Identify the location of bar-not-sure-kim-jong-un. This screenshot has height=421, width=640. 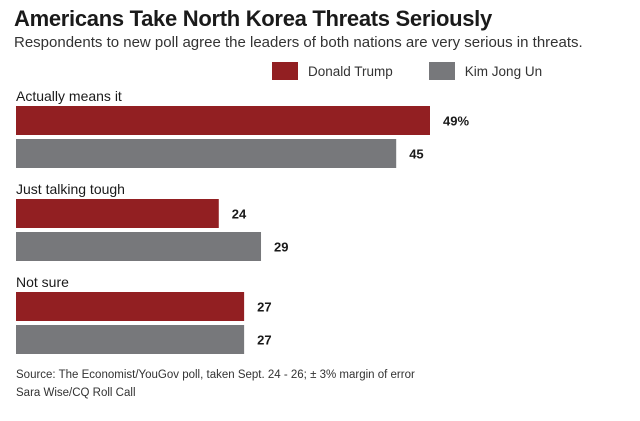
(130, 339).